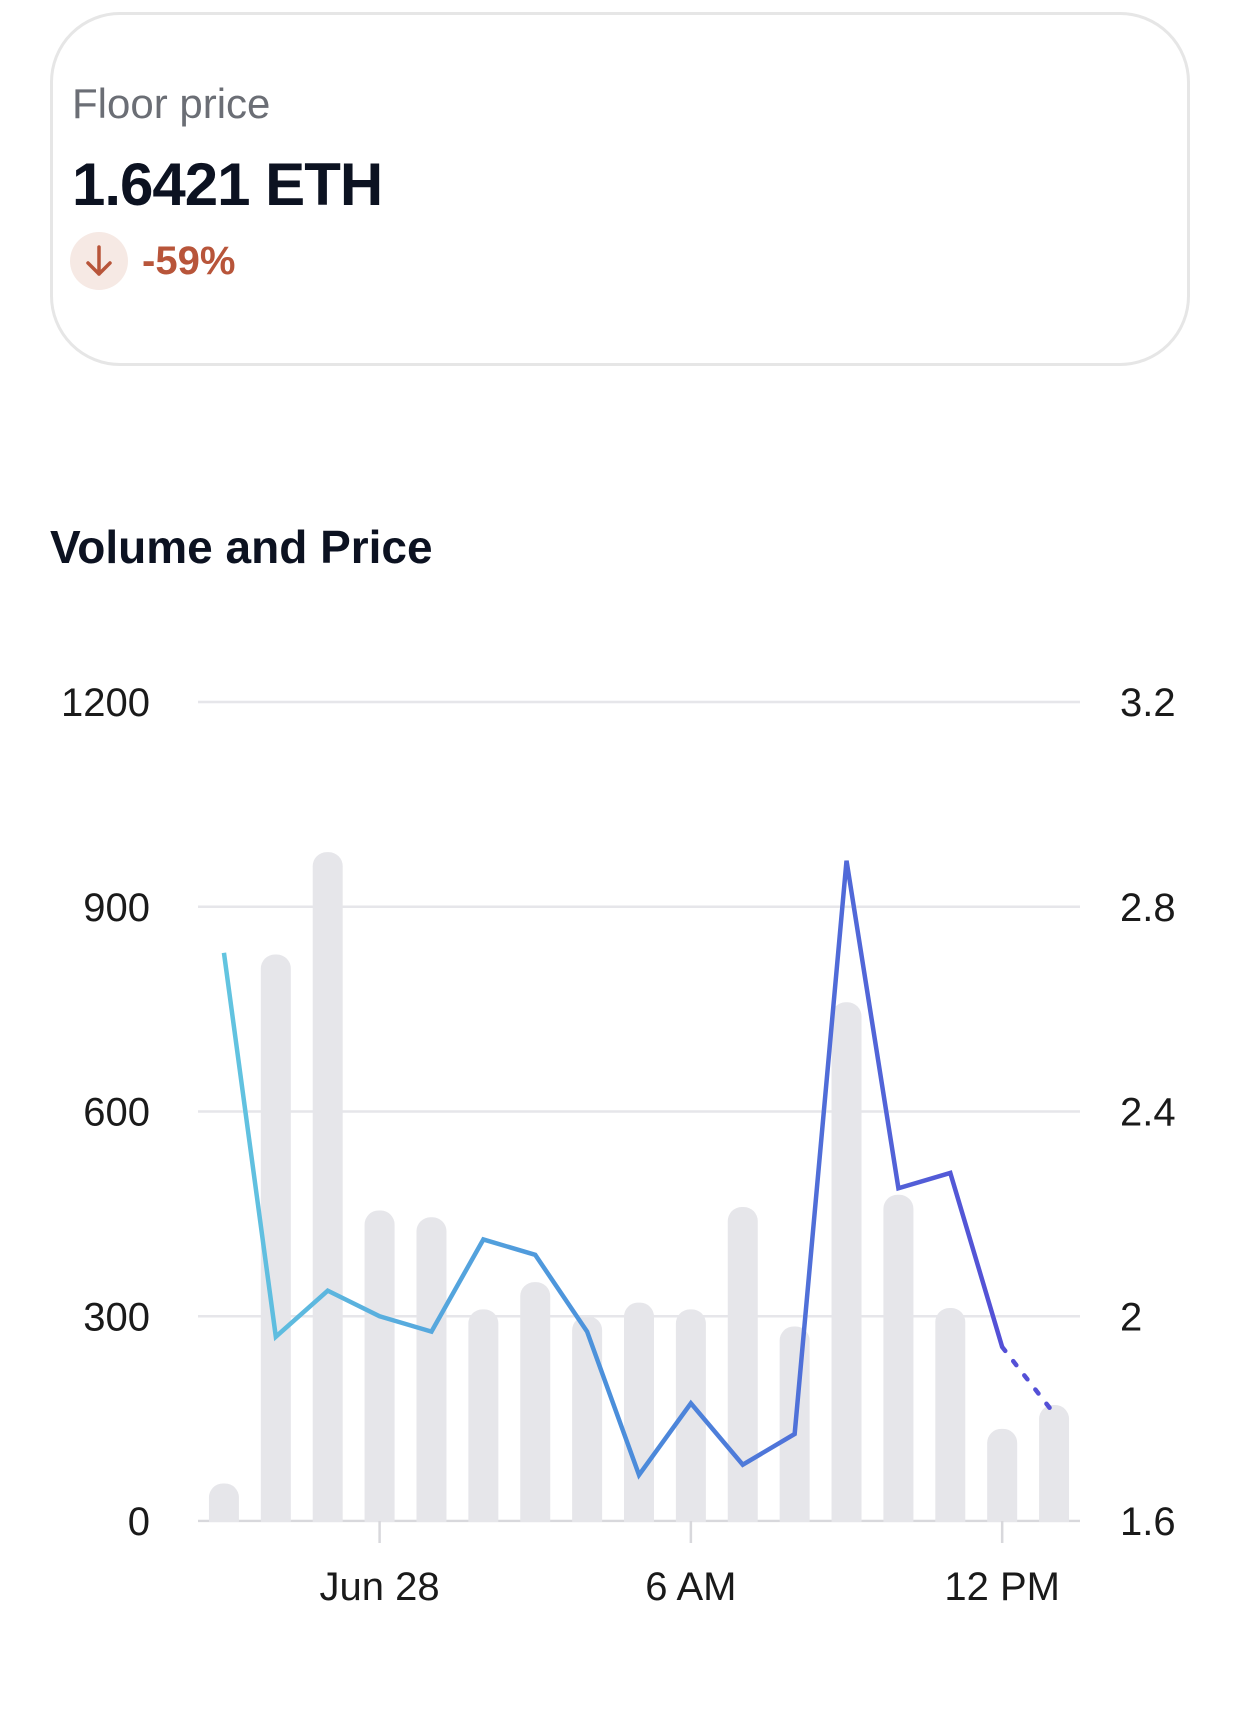 The image size is (1242, 1729). What do you see at coordinates (139, 1522) in the screenshot?
I see `left-tick-label: 0` at bounding box center [139, 1522].